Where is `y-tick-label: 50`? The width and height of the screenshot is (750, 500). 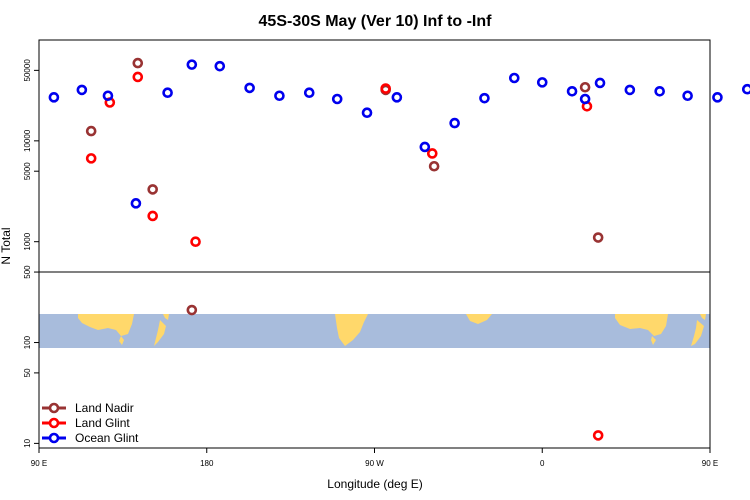 y-tick-label: 50 is located at coordinates (27, 372).